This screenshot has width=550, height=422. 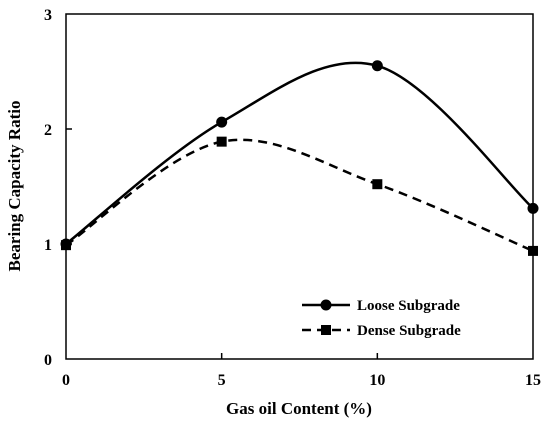 I want to click on y-axis-ticks: 0 1 2 3, so click(x=58, y=188).